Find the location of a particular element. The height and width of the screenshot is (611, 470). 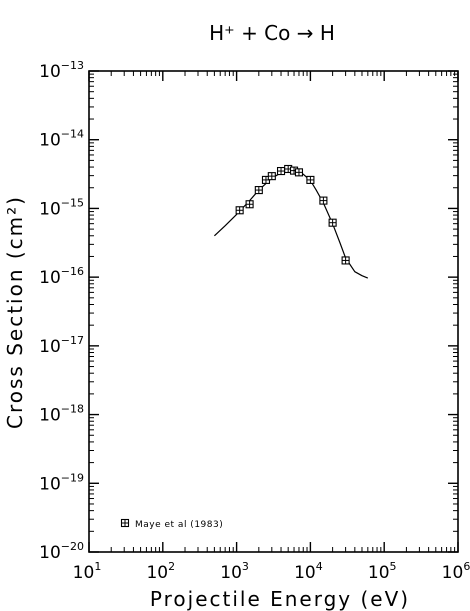

legend-marker is located at coordinates (125, 523).